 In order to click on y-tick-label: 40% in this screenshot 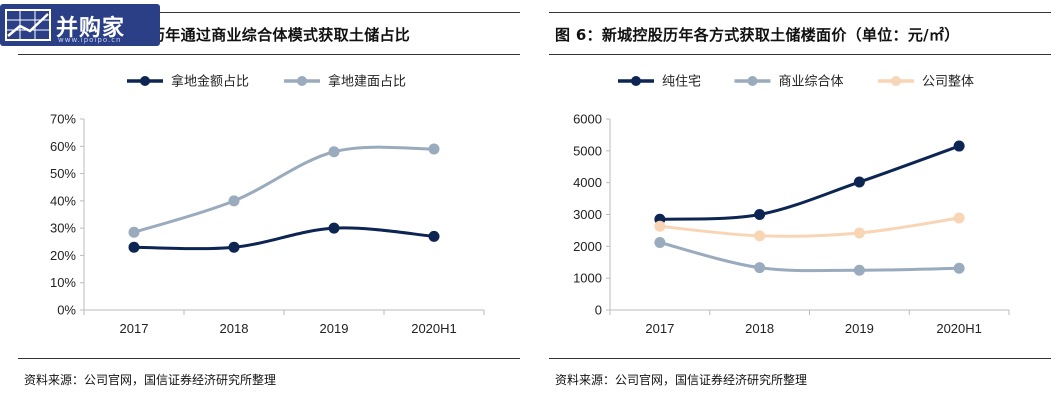, I will do `click(63, 200)`.